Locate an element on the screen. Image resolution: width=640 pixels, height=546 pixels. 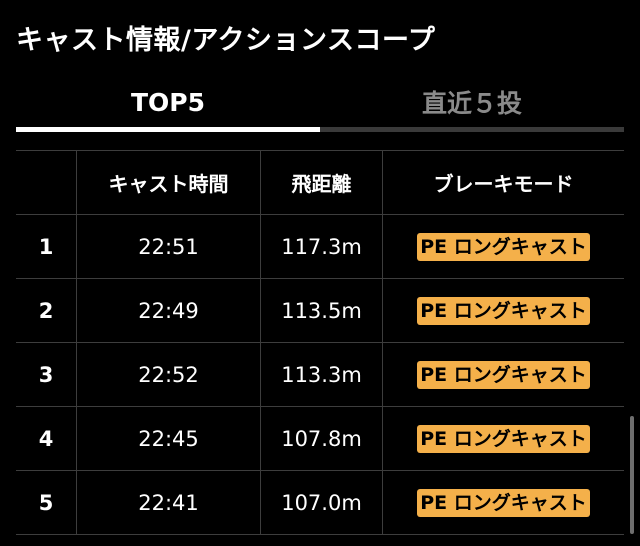
distance-cell: 113.5m is located at coordinates (322, 310).